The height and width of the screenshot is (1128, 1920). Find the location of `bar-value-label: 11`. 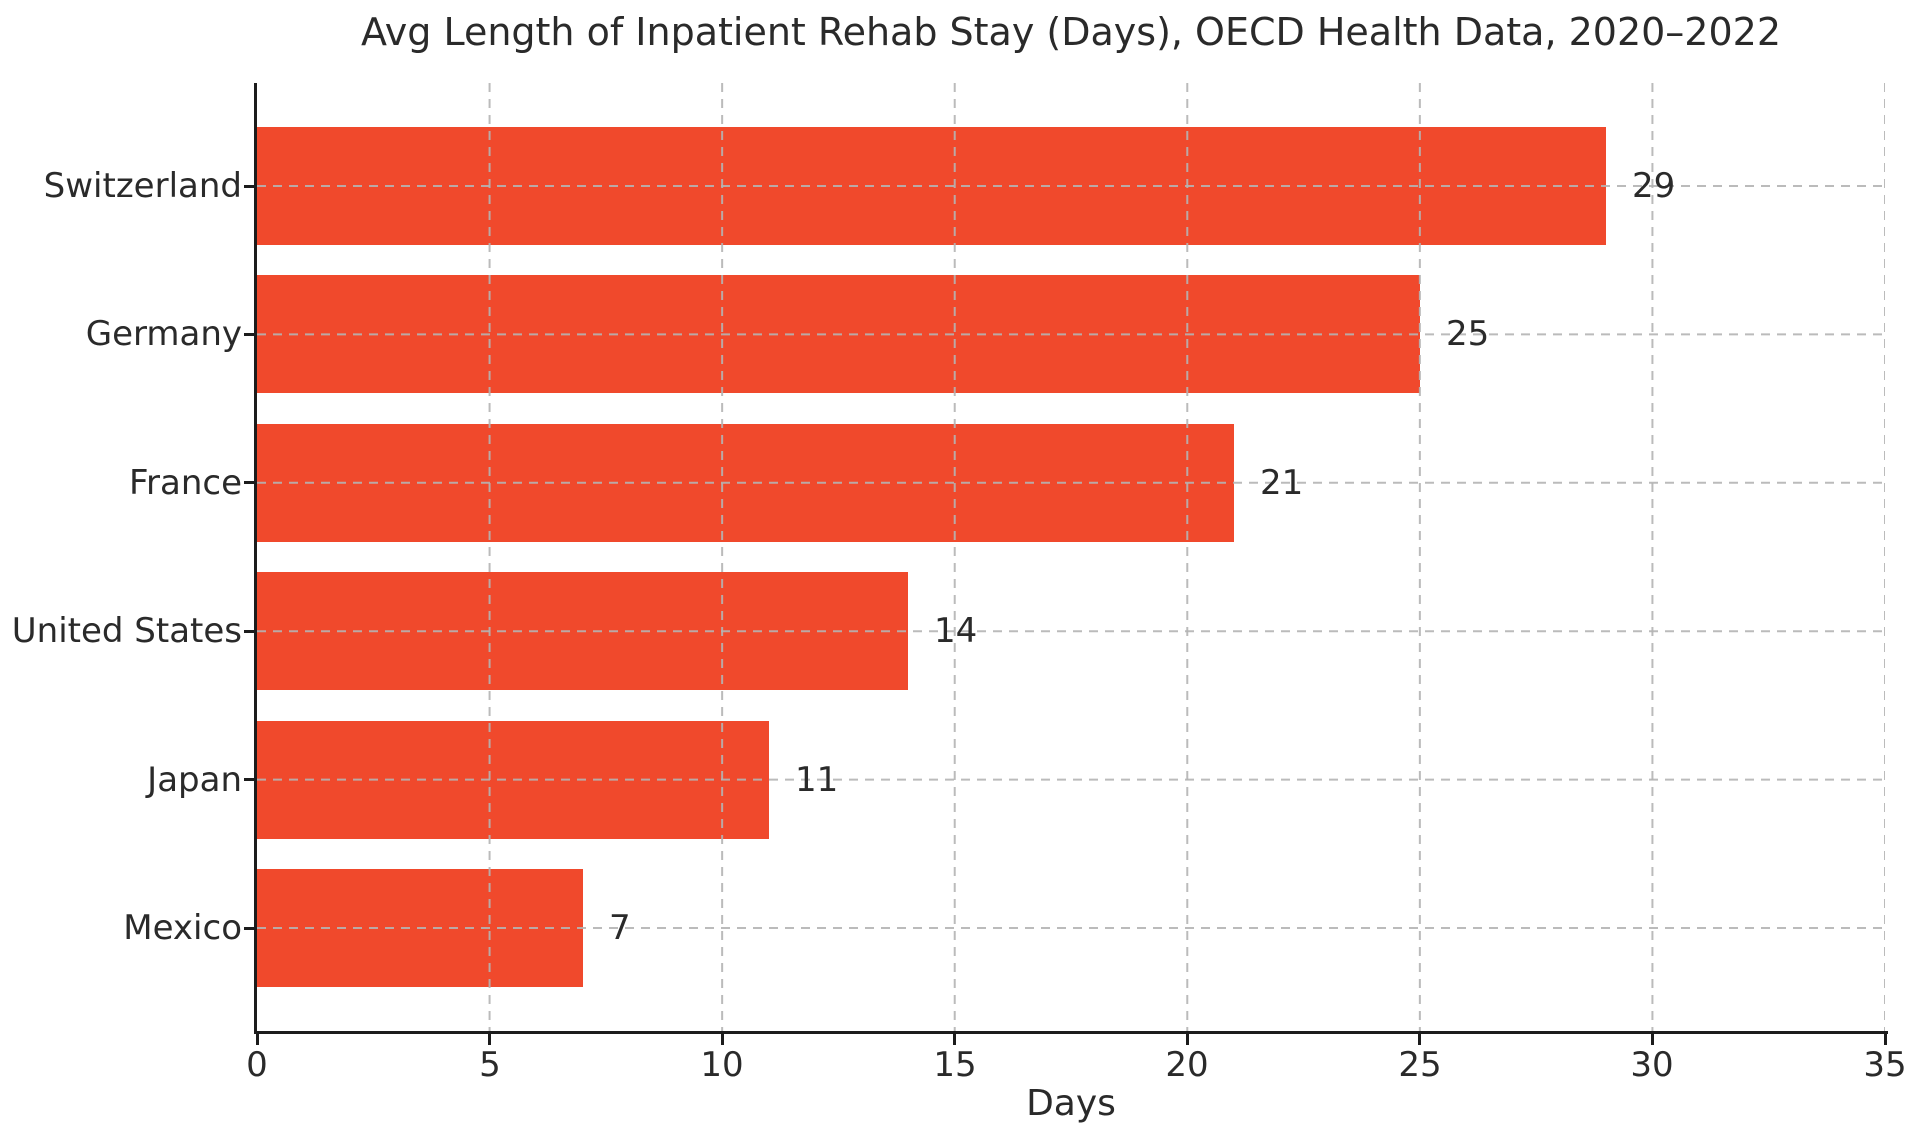

bar-value-label: 11 is located at coordinates (817, 780).